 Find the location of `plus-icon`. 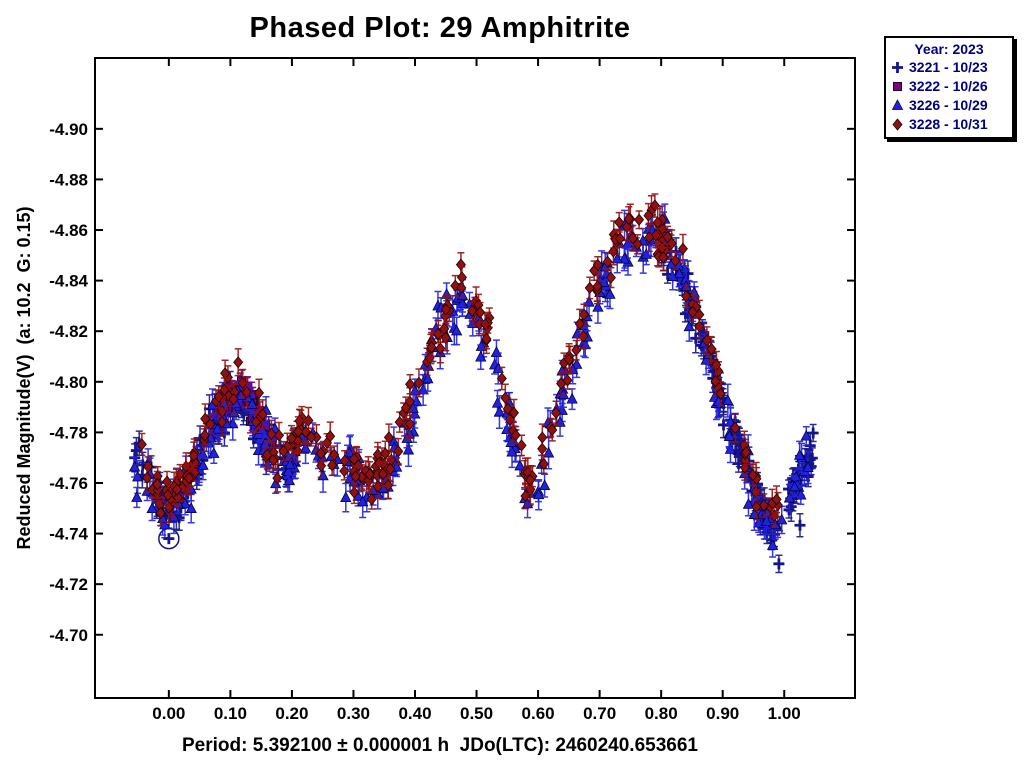

plus-icon is located at coordinates (897, 67).